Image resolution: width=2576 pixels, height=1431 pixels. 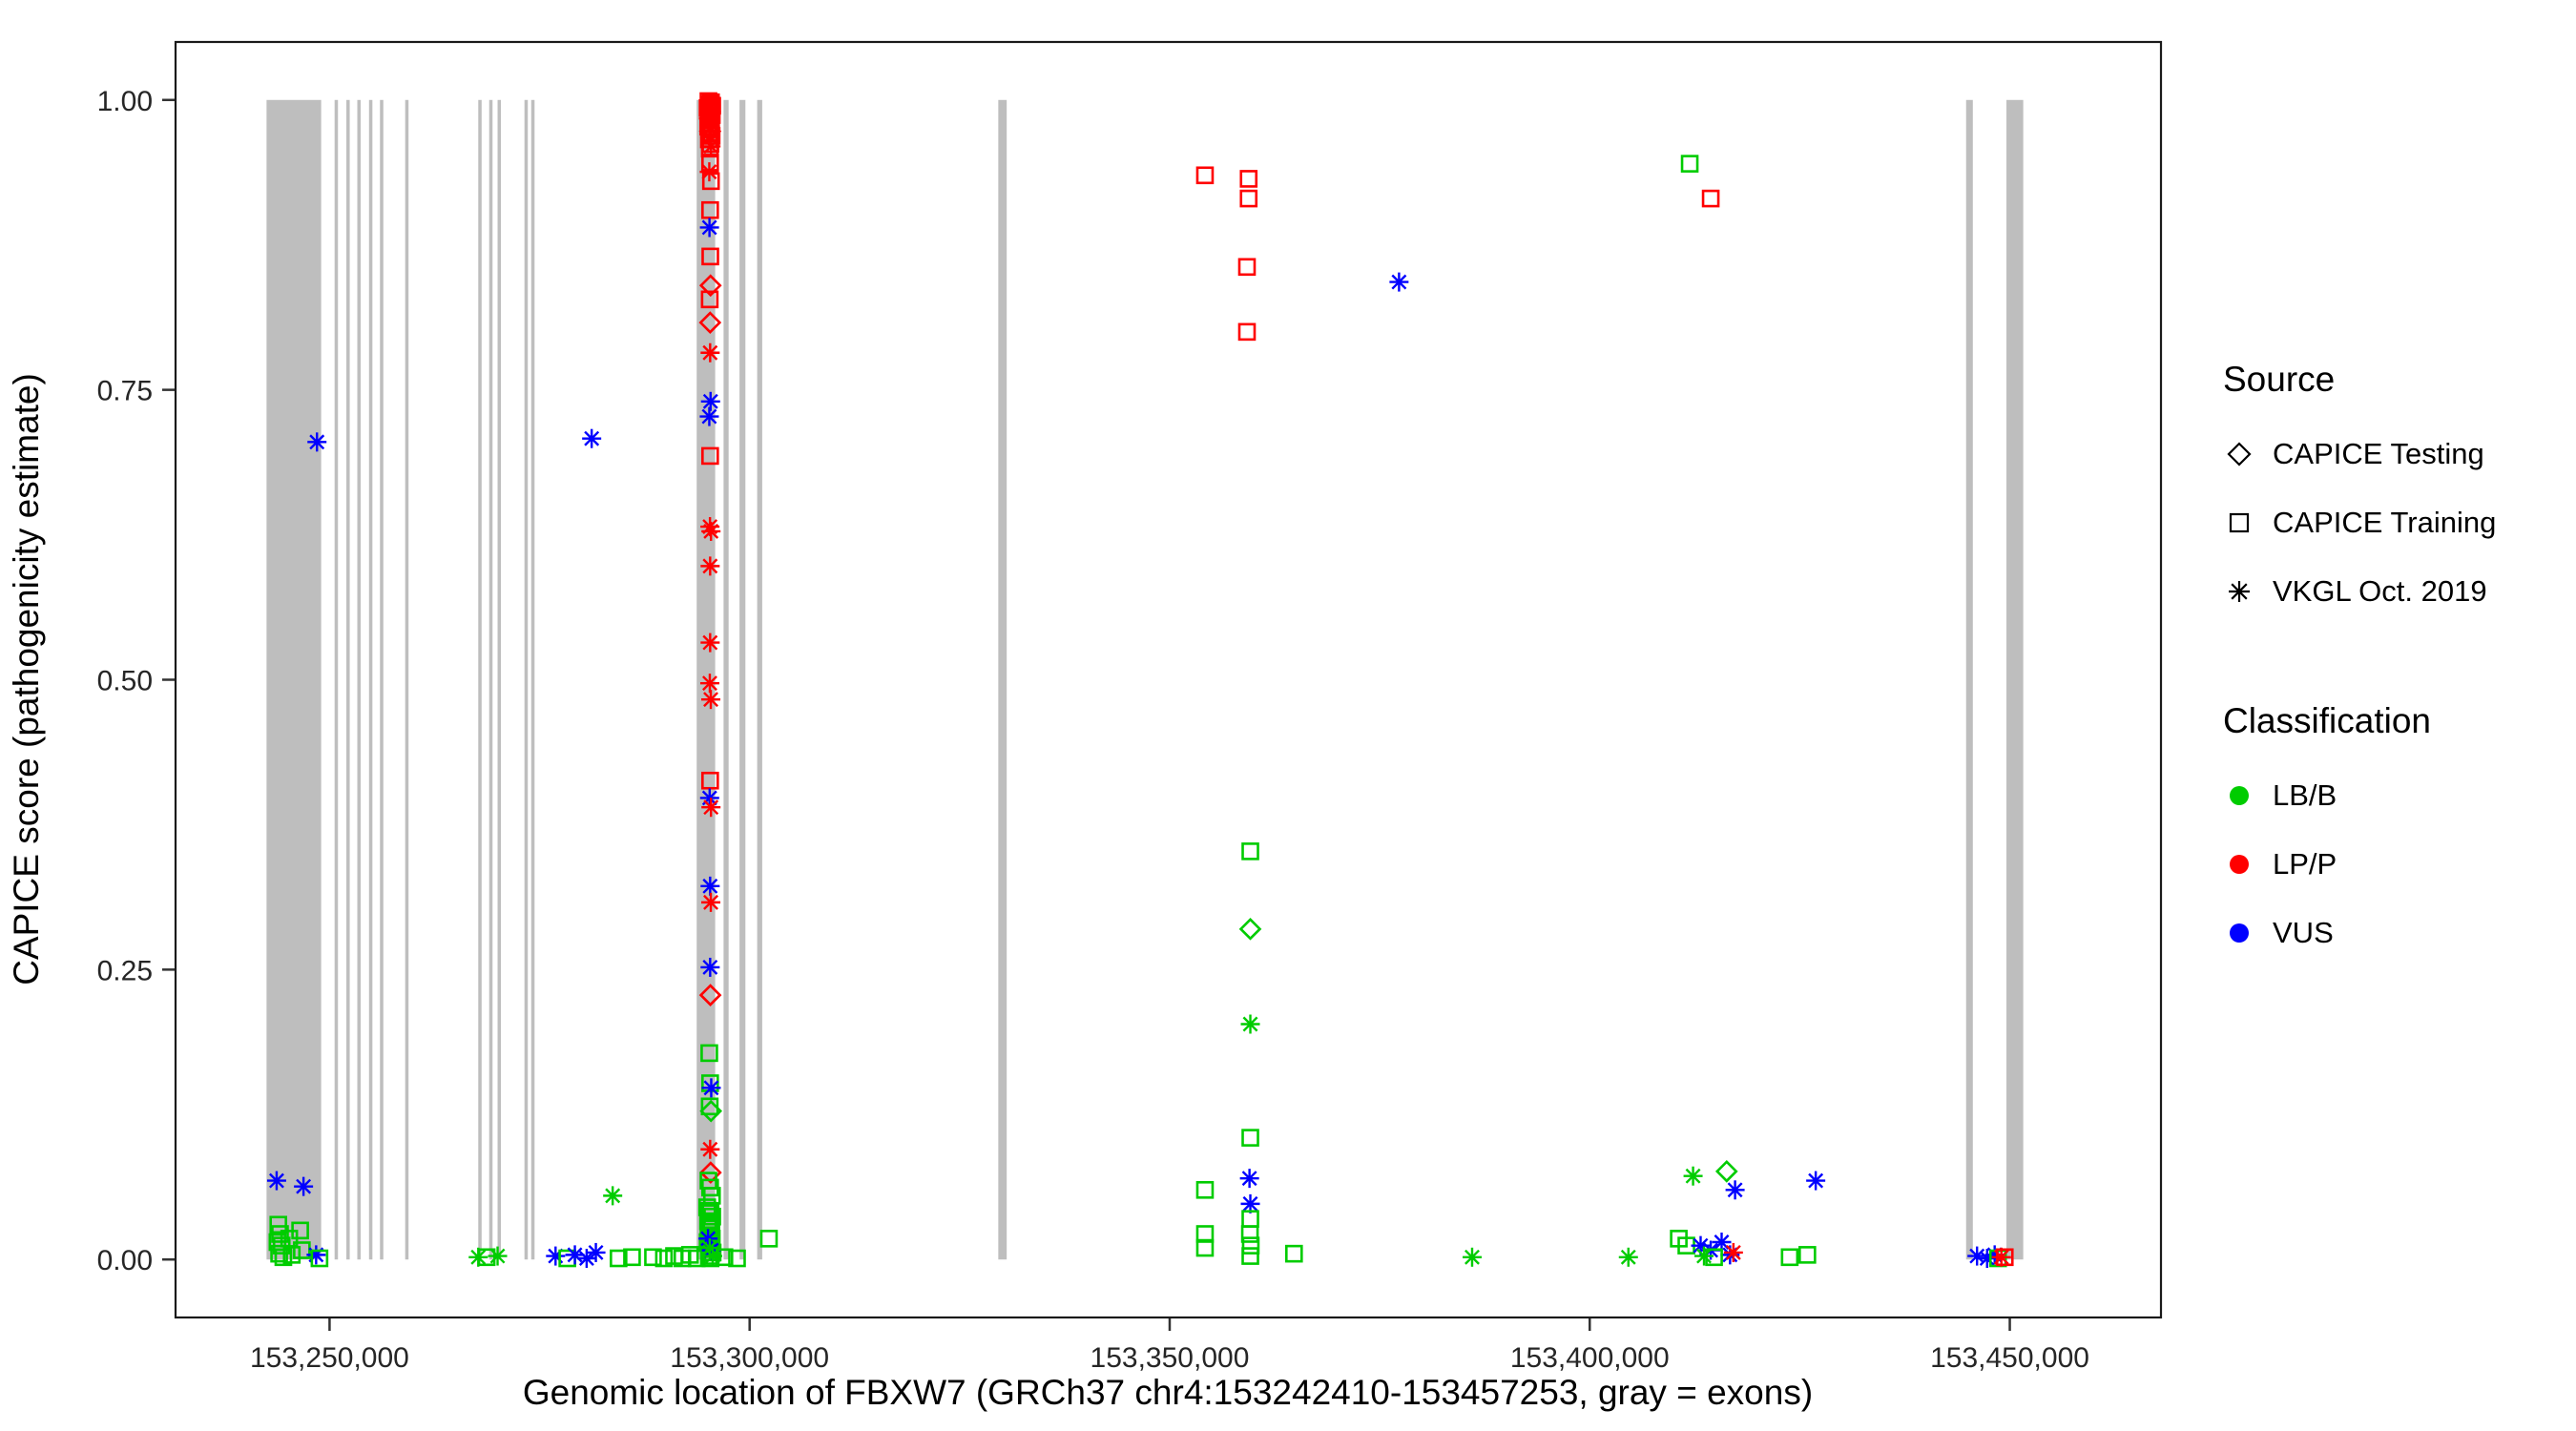 I want to click on y-tick-label: 0.00, so click(x=125, y=1260).